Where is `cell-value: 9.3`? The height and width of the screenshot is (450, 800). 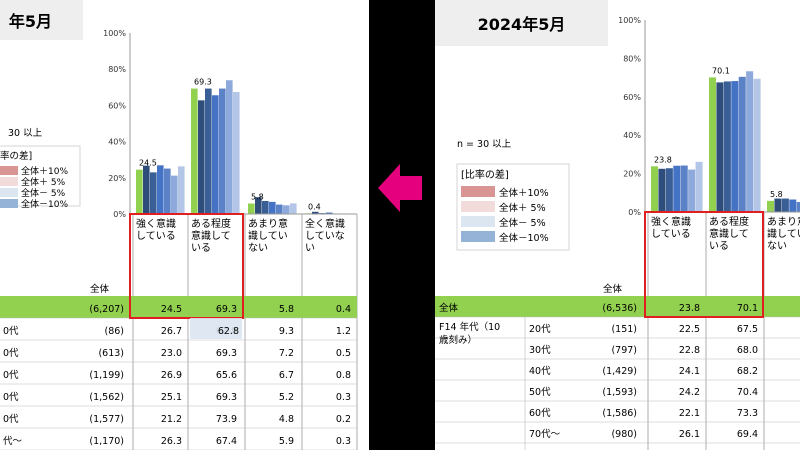 cell-value: 9.3 is located at coordinates (286, 331).